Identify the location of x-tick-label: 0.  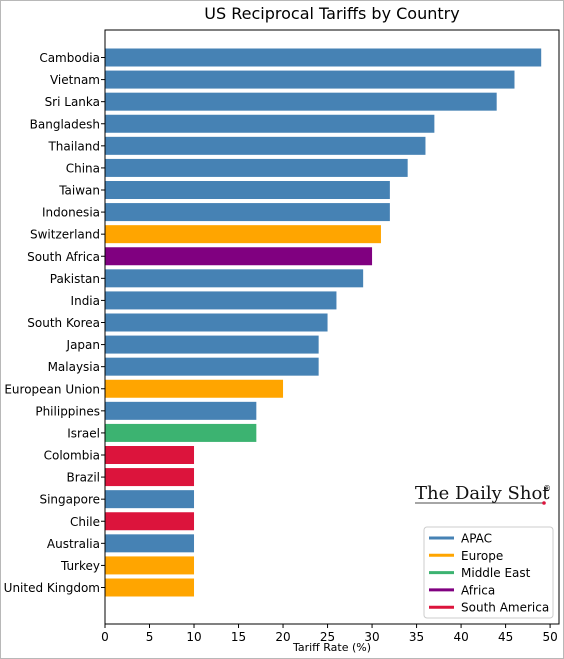
(105, 637).